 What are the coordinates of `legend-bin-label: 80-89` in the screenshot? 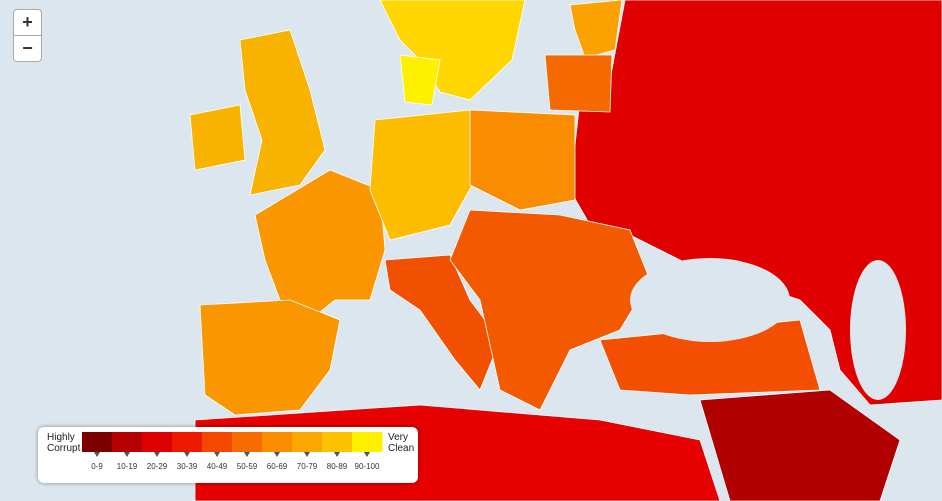 It's located at (337, 466).